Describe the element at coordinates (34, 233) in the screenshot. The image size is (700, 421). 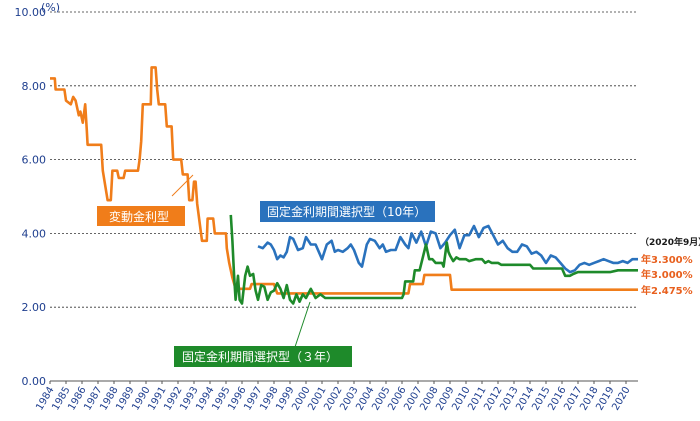
I see `y-tick-label: 4.00` at that location.